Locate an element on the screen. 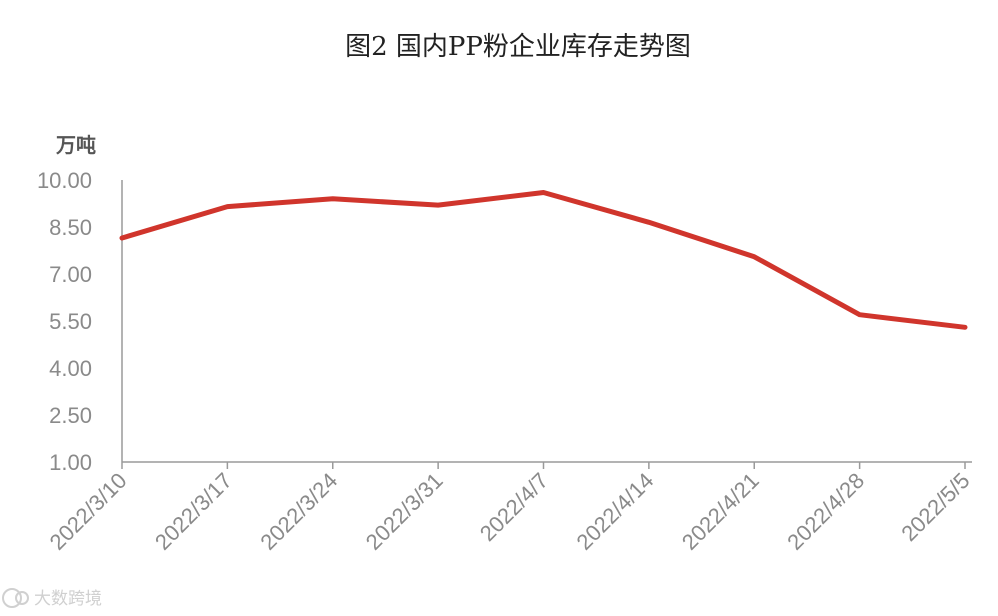 This screenshot has width=998, height=616. x-tick-label: 2022/3/10 is located at coordinates (88, 511).